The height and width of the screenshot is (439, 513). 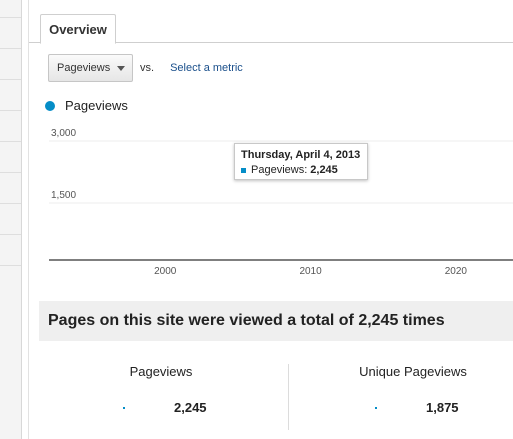 What do you see at coordinates (442, 407) in the screenshot?
I see `stat-value: 1,875` at bounding box center [442, 407].